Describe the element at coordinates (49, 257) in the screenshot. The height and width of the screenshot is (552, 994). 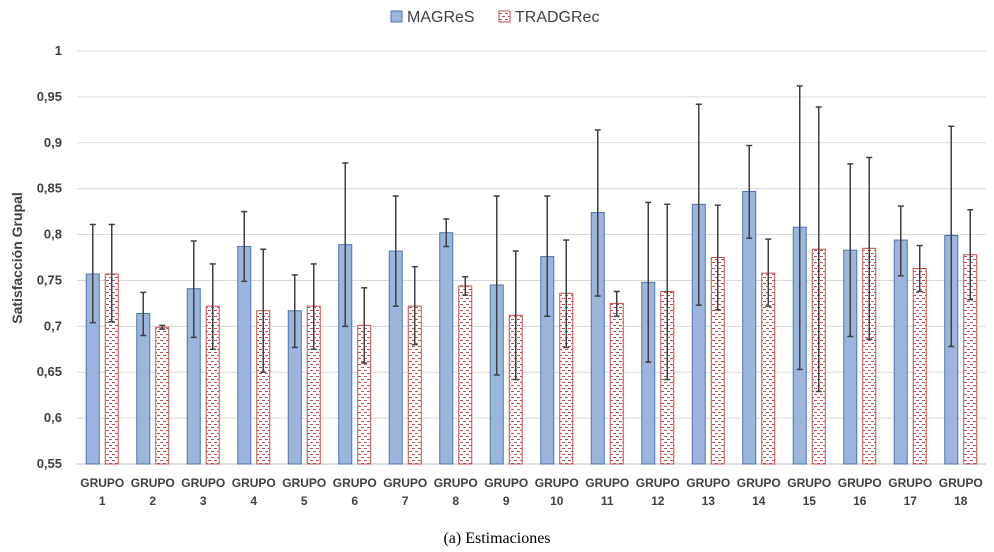
I see `y-tick-labels: 0,55 0,6 0,65 0,7 0,75 0,8 0,85 0,9 0,95 1` at that location.